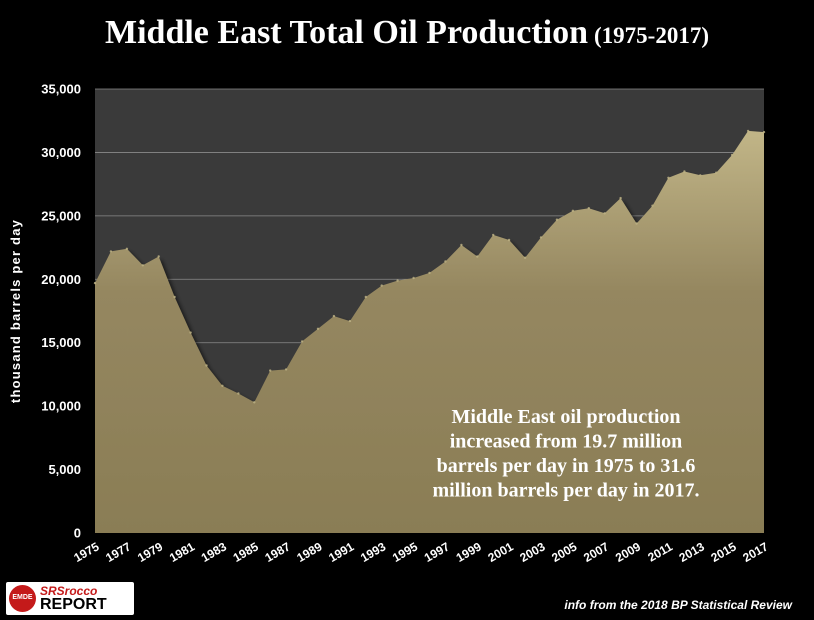 Image resolution: width=814 pixels, height=620 pixels. What do you see at coordinates (405, 552) in the screenshot?
I see `x-tick-label: 1995` at bounding box center [405, 552].